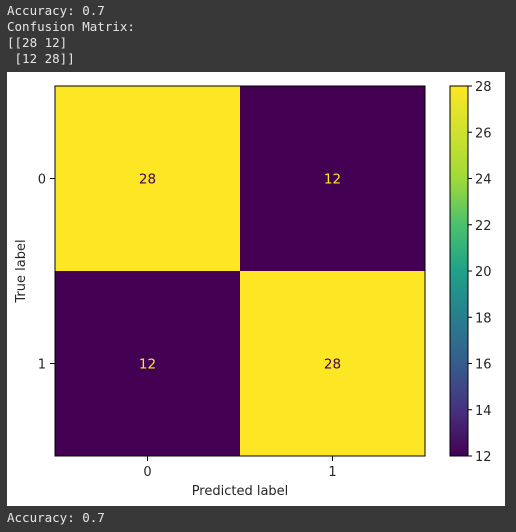  I want to click on colorbar-tick-label: 26, so click(483, 133).